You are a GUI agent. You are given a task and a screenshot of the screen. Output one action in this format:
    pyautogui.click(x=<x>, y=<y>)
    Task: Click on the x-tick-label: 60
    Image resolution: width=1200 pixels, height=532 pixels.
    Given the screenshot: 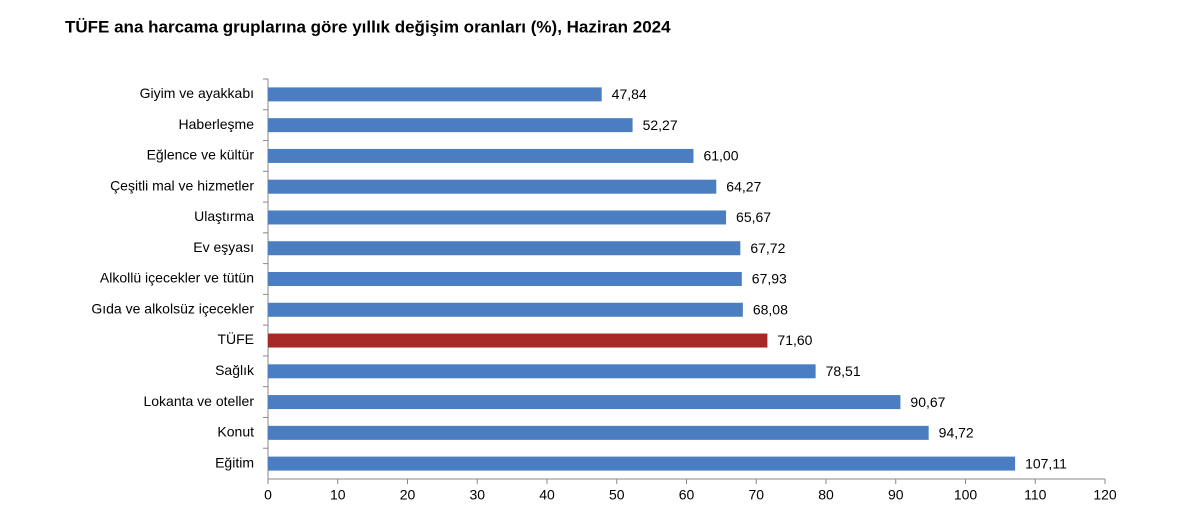 What is the action you would take?
    pyautogui.click(x=687, y=495)
    